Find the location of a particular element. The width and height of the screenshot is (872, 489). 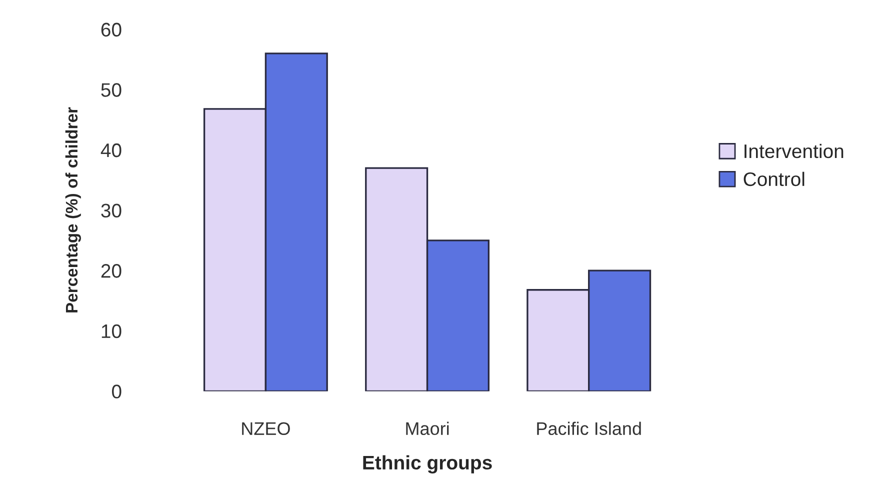

y-tick-label: 0 is located at coordinates (117, 391).